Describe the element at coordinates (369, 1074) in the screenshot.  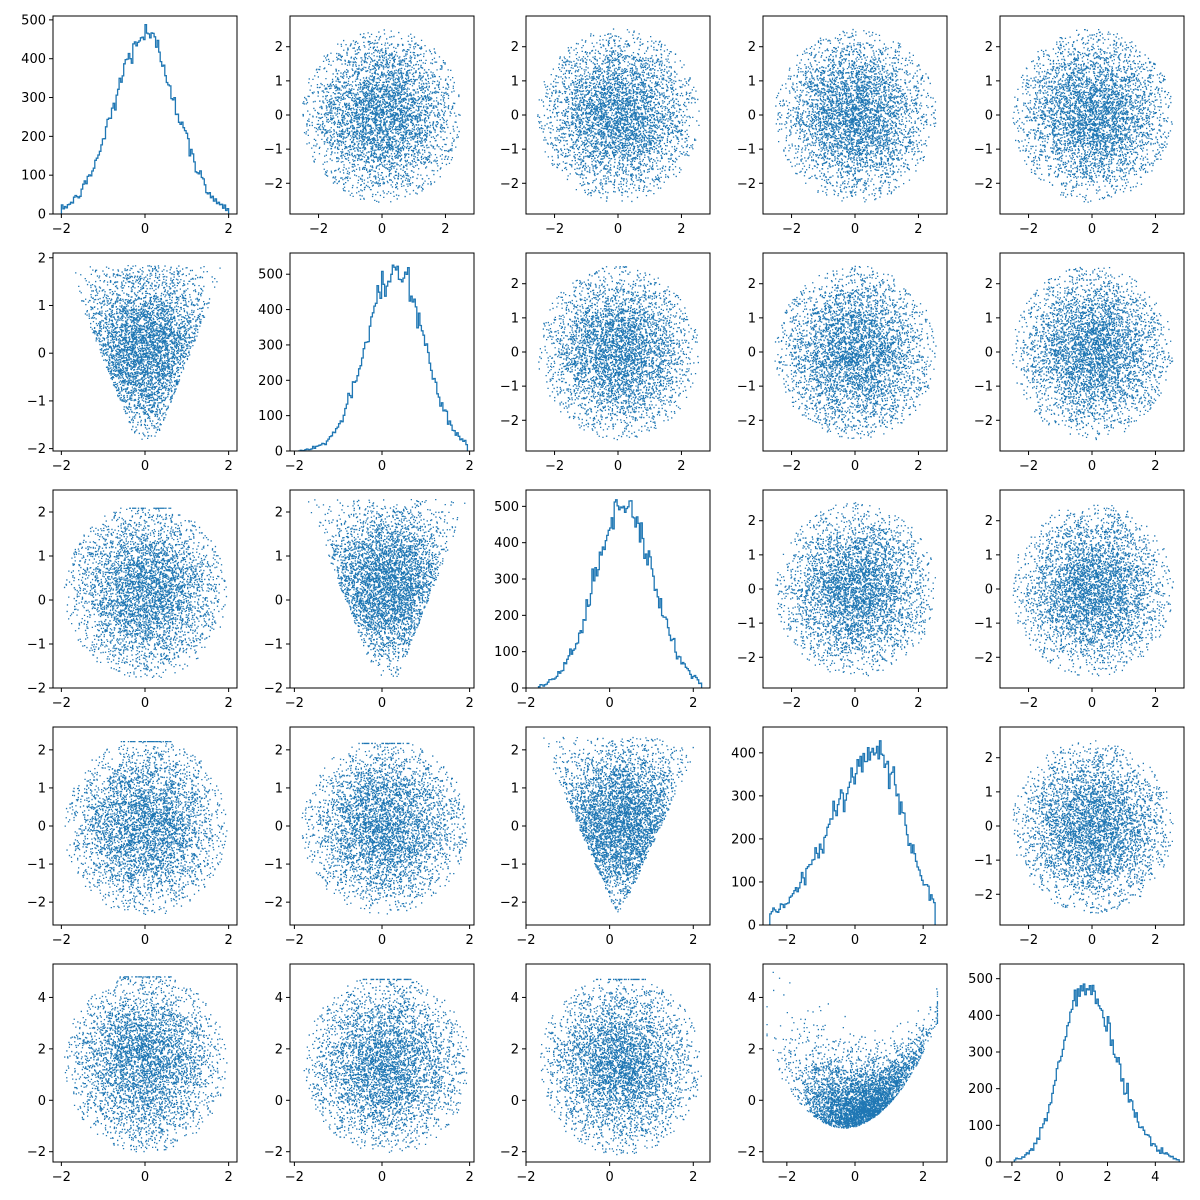
I see `panel-r4-c1: −2 0 2 −2 0 2 4` at that location.